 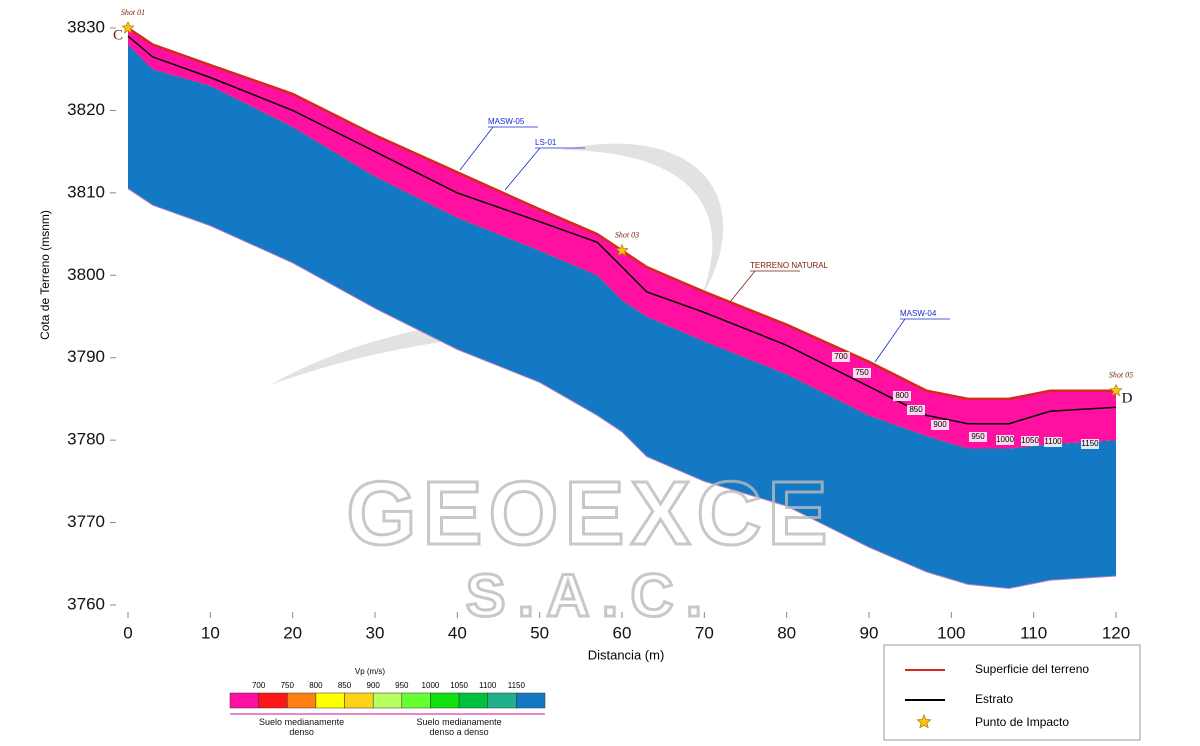 What do you see at coordinates (259, 685) in the screenshot?
I see `colorbar-label: 700` at bounding box center [259, 685].